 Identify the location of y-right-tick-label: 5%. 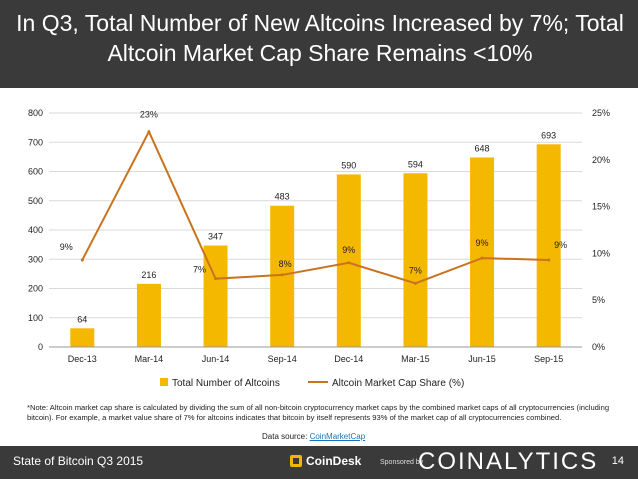
(598, 300).